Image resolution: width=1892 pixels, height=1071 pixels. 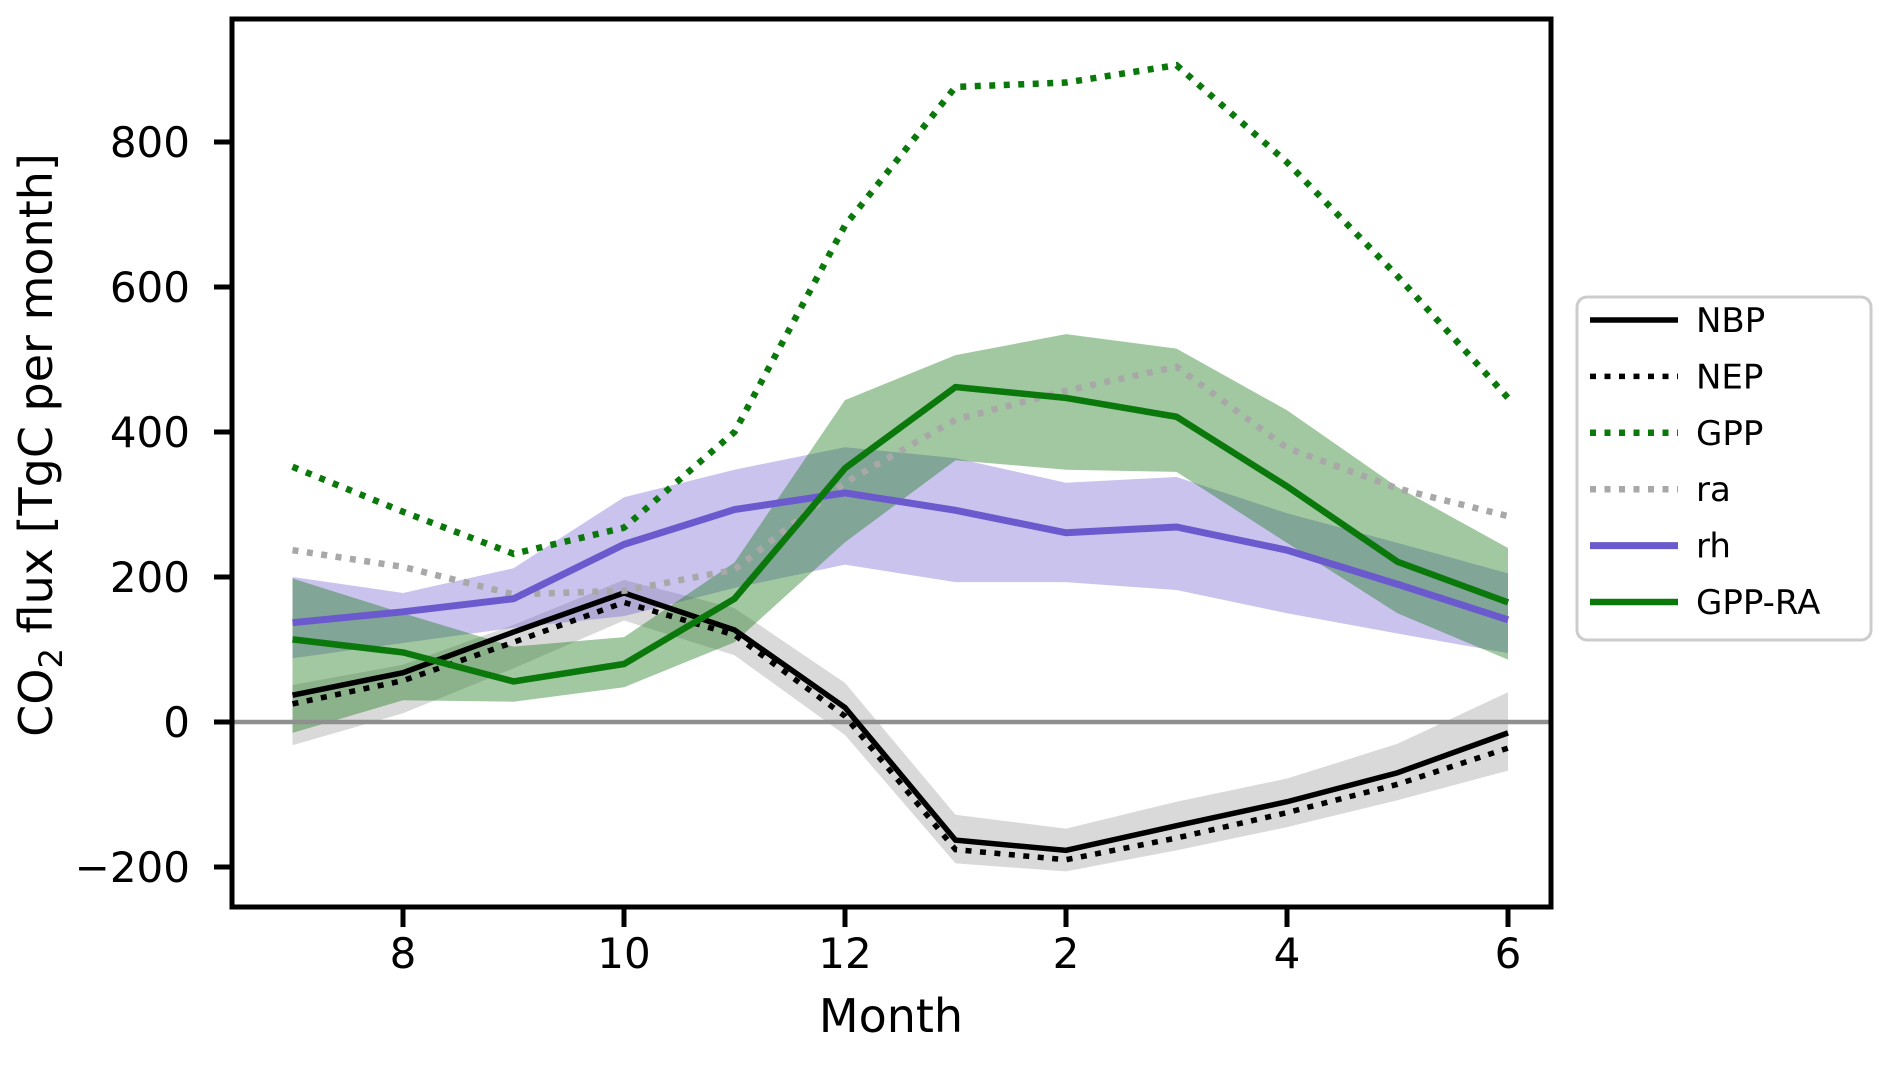 What do you see at coordinates (51, 658) in the screenshot?
I see `y-axis-label-subscript: 2` at bounding box center [51, 658].